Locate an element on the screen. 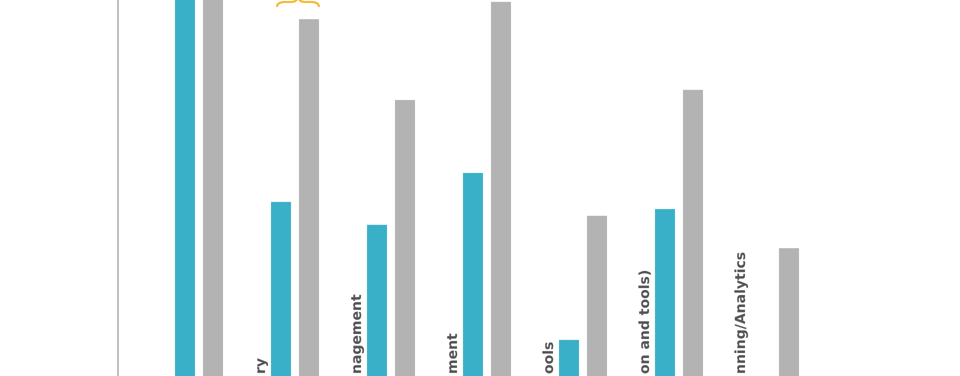  x-tick-label: on and tools) is located at coordinates (645, 322).